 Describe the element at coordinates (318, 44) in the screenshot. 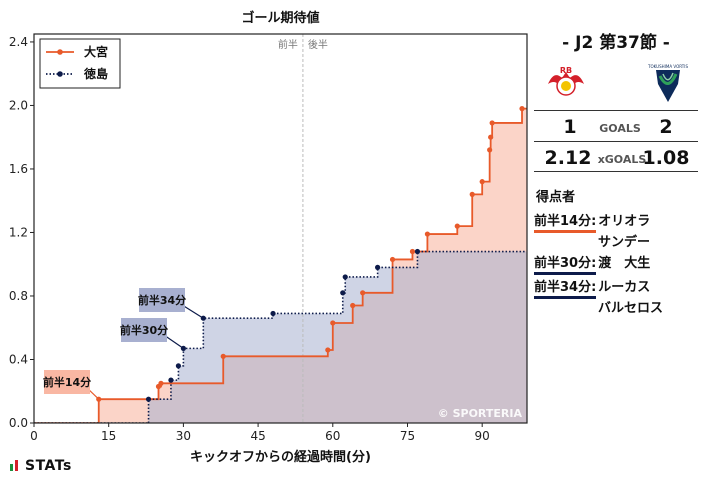

I see `halftime-label-second: 後半` at that location.